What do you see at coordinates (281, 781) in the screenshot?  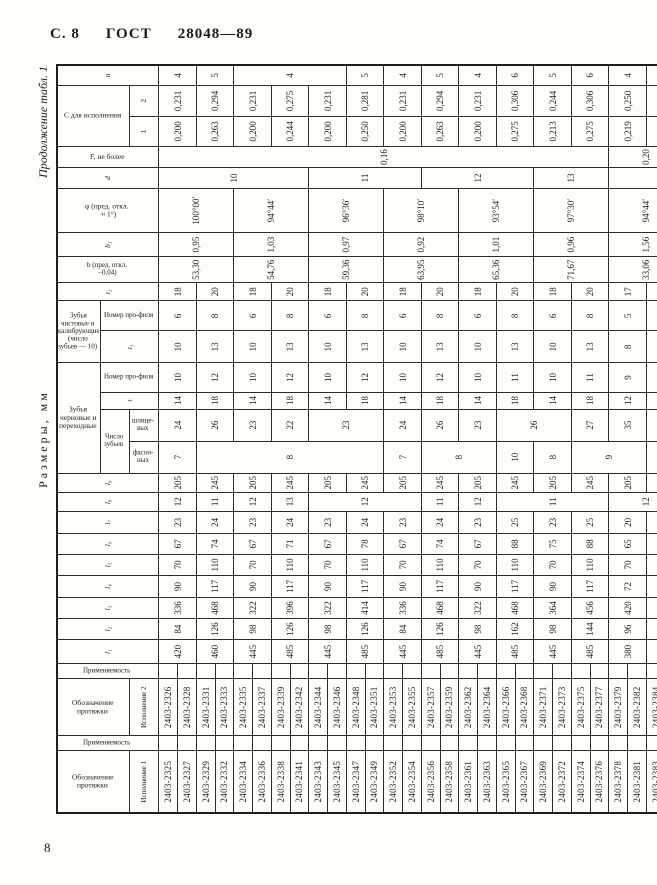 I see `cell-isp1: 2403-2338` at bounding box center [281, 781].